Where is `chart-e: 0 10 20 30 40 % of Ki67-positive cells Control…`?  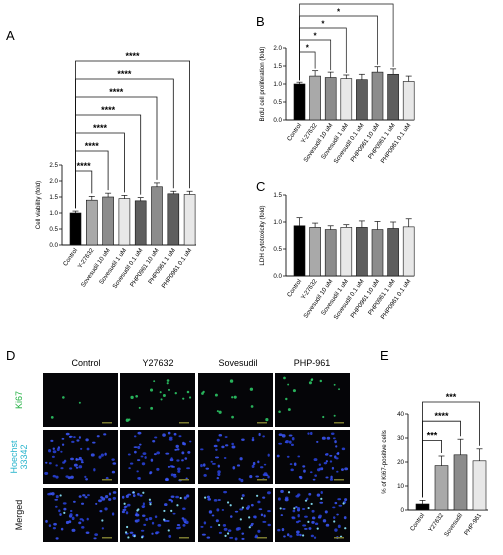 chart-e: 0 10 20 30 40 % of Ki67-positive cells Control… is located at coordinates (434, 465).